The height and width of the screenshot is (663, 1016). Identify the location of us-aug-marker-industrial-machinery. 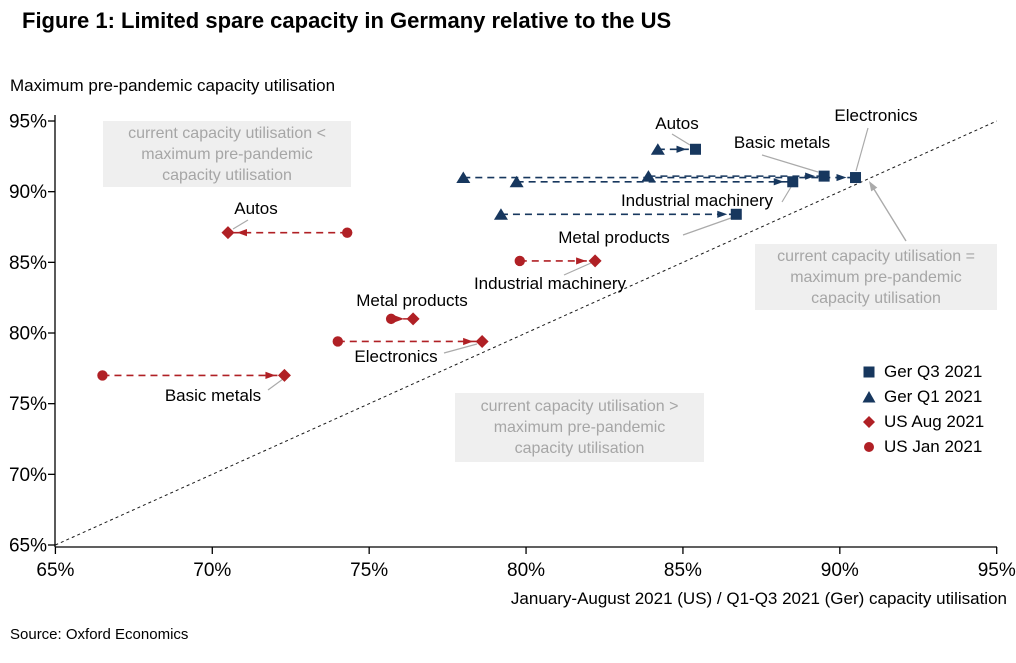
(595, 261).